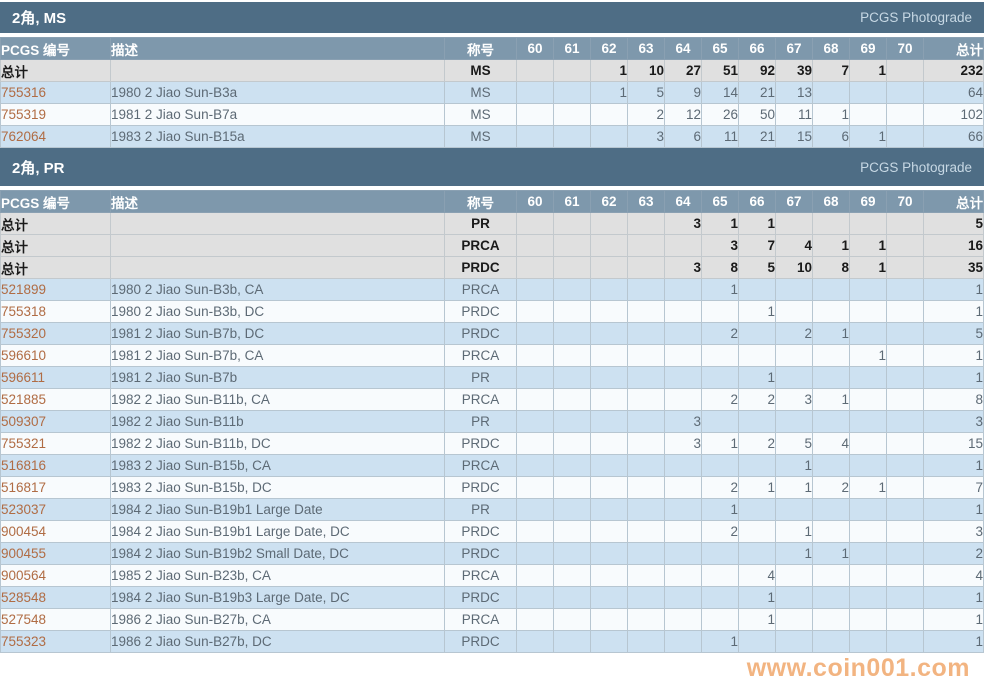 The height and width of the screenshot is (689, 984). What do you see at coordinates (277, 201) in the screenshot?
I see `col-header-description: 描述` at bounding box center [277, 201].